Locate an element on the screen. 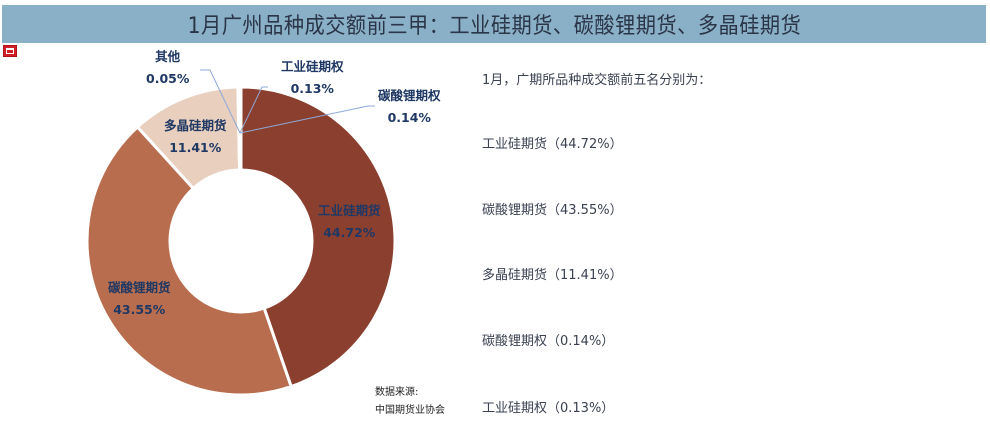 The width and height of the screenshot is (990, 424). label-value: 43.55% is located at coordinates (139, 309).